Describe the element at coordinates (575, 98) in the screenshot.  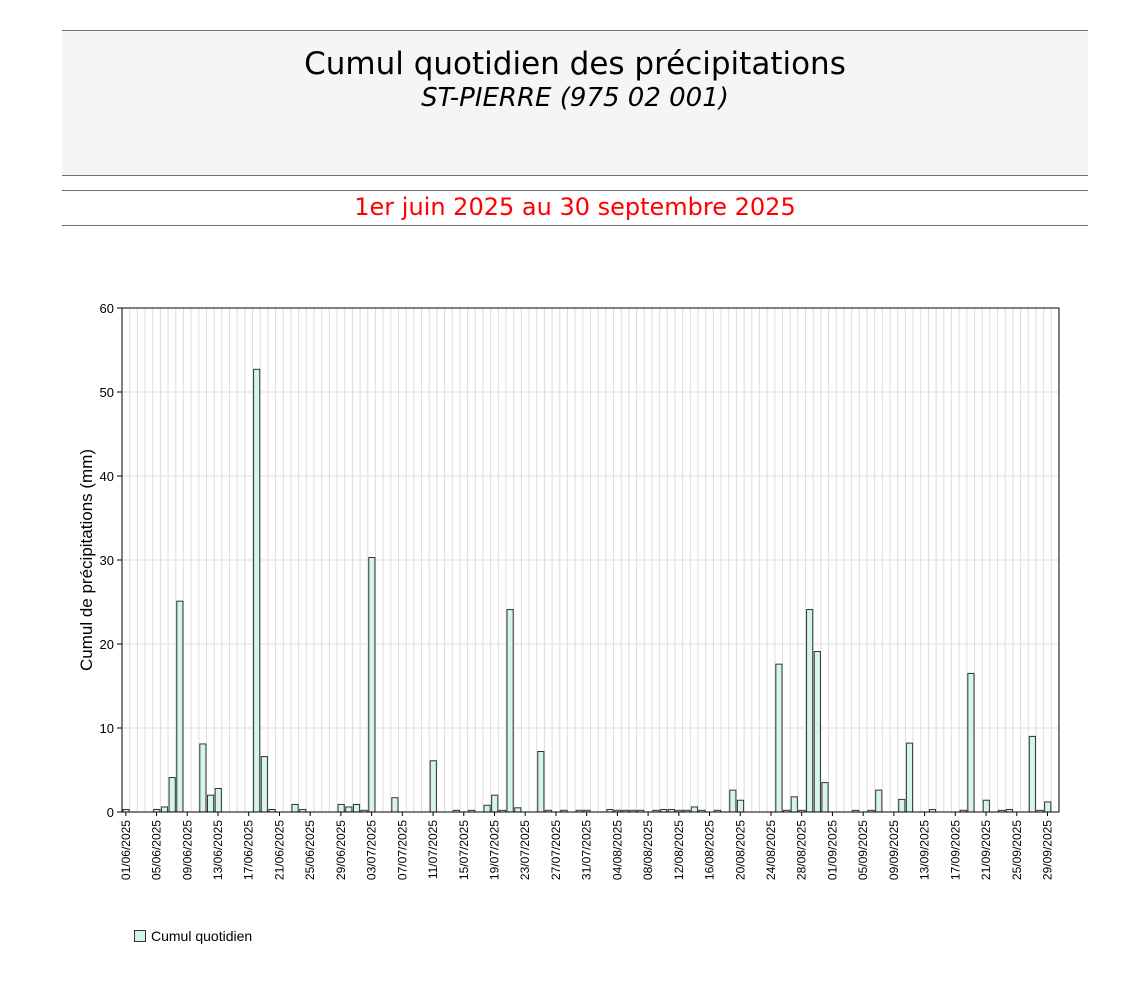
I see `station-subtitle: ST-PIERRE (975 02 001)` at that location.